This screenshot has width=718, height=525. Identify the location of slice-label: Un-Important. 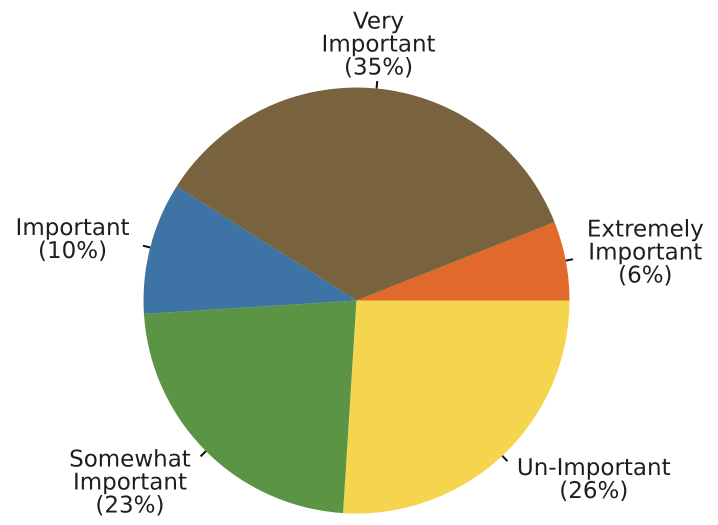
(593, 468).